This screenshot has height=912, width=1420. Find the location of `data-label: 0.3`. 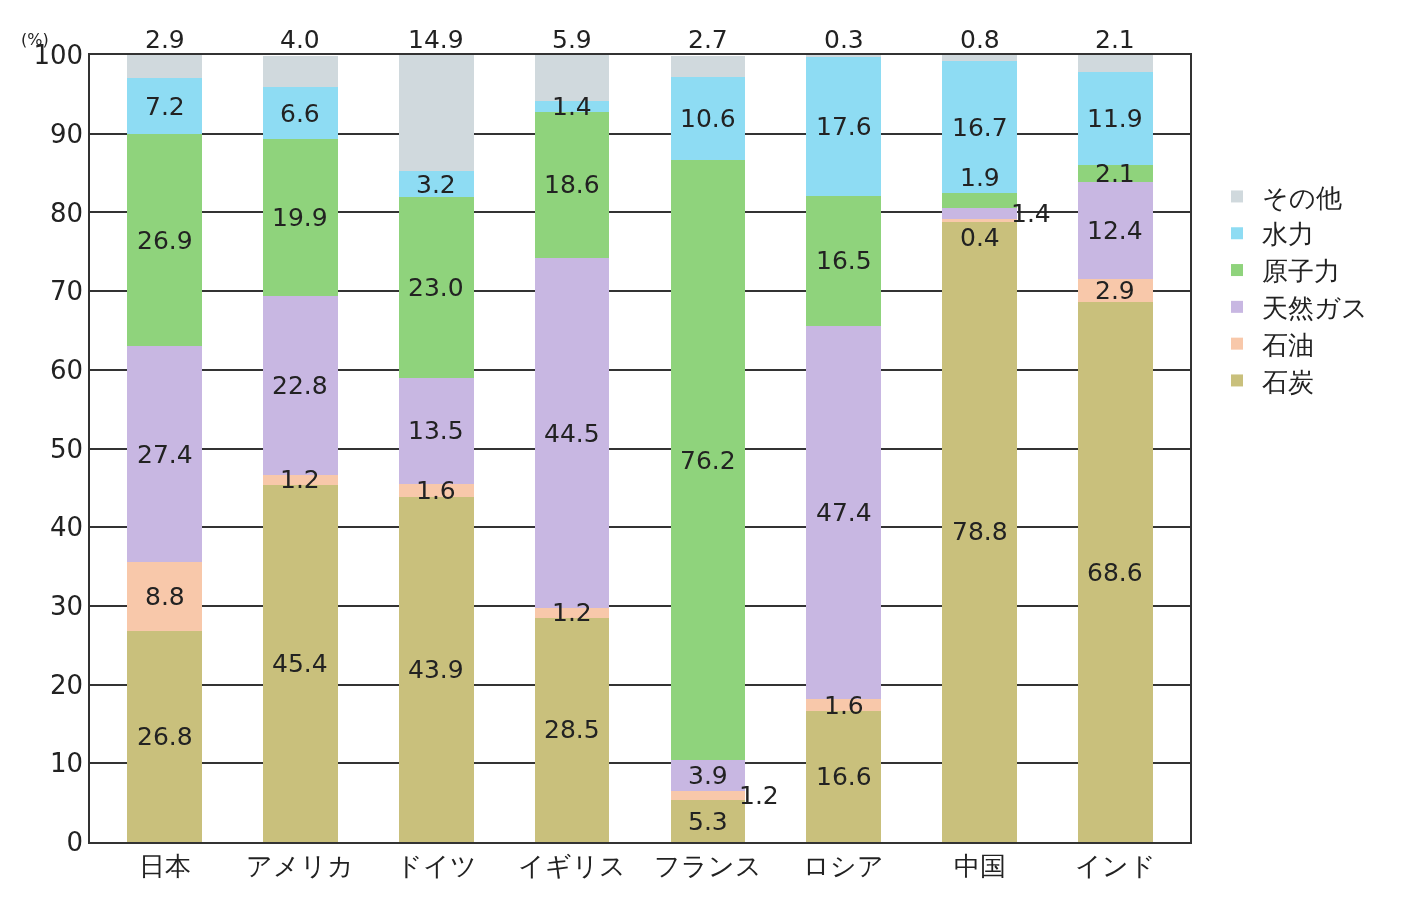

data-label: 0.3 is located at coordinates (844, 39).